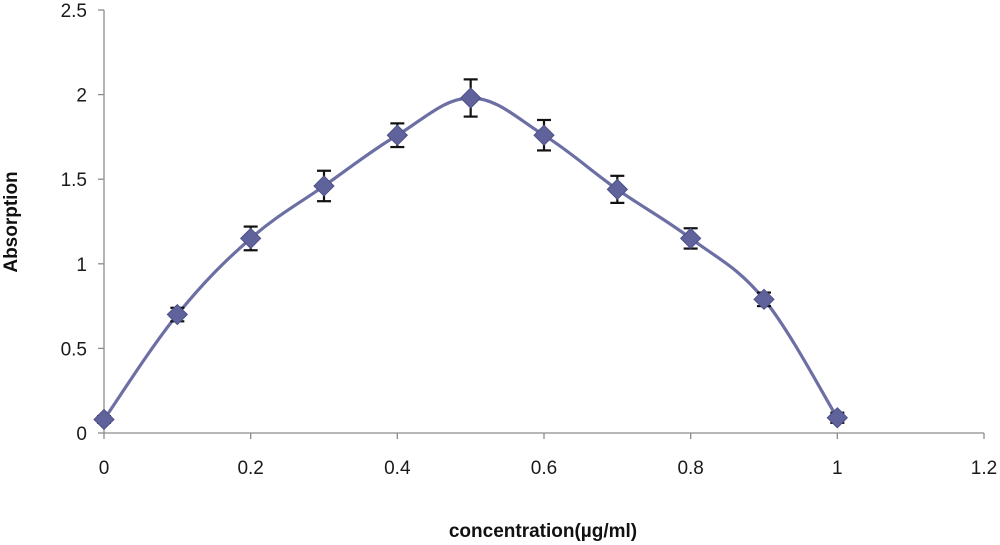 This screenshot has width=1000, height=545. Describe the element at coordinates (984, 468) in the screenshot. I see `x-tick-label: 1.2` at that location.